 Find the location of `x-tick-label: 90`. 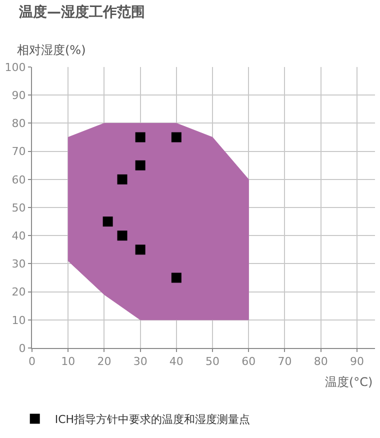

x-tick-label: 90 is located at coordinates (357, 361).